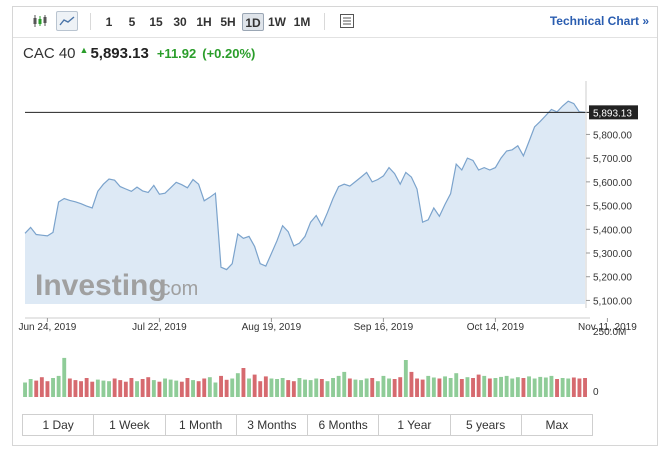 This screenshot has width=670, height=459. What do you see at coordinates (277, 22) in the screenshot?
I see `timeframe-1w: 1W` at bounding box center [277, 22].